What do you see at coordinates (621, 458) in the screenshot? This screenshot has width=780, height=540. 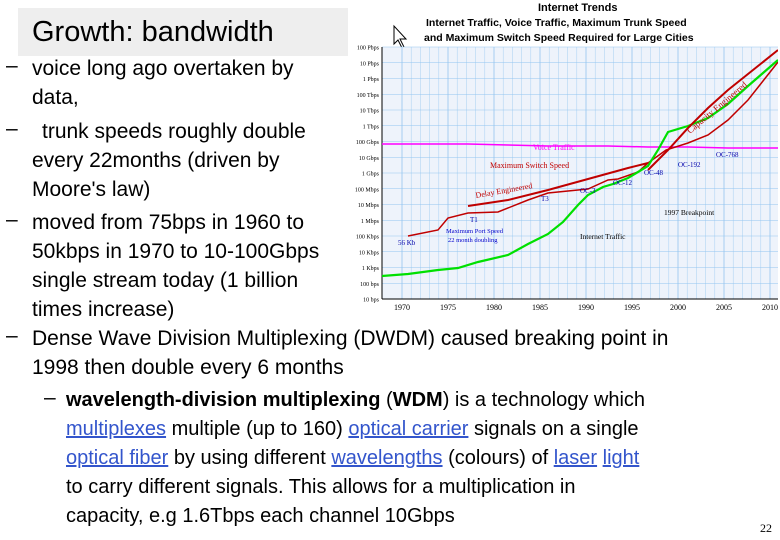 I see `link-light: light` at bounding box center [621, 458].